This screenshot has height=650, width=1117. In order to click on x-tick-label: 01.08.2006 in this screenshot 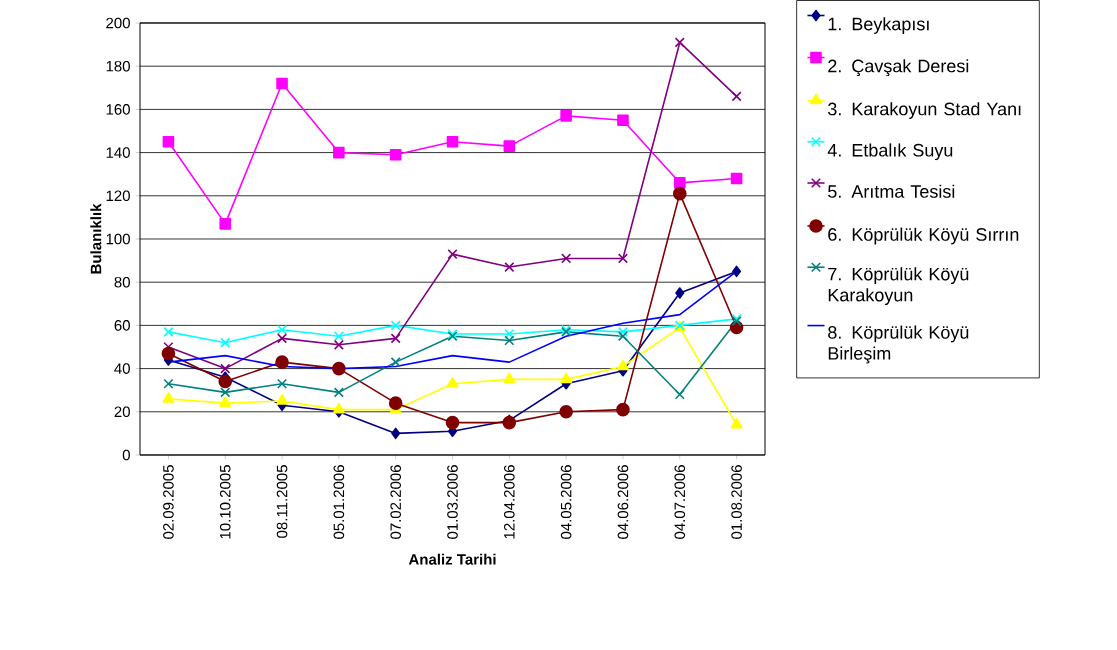, I will do `click(736, 502)`.